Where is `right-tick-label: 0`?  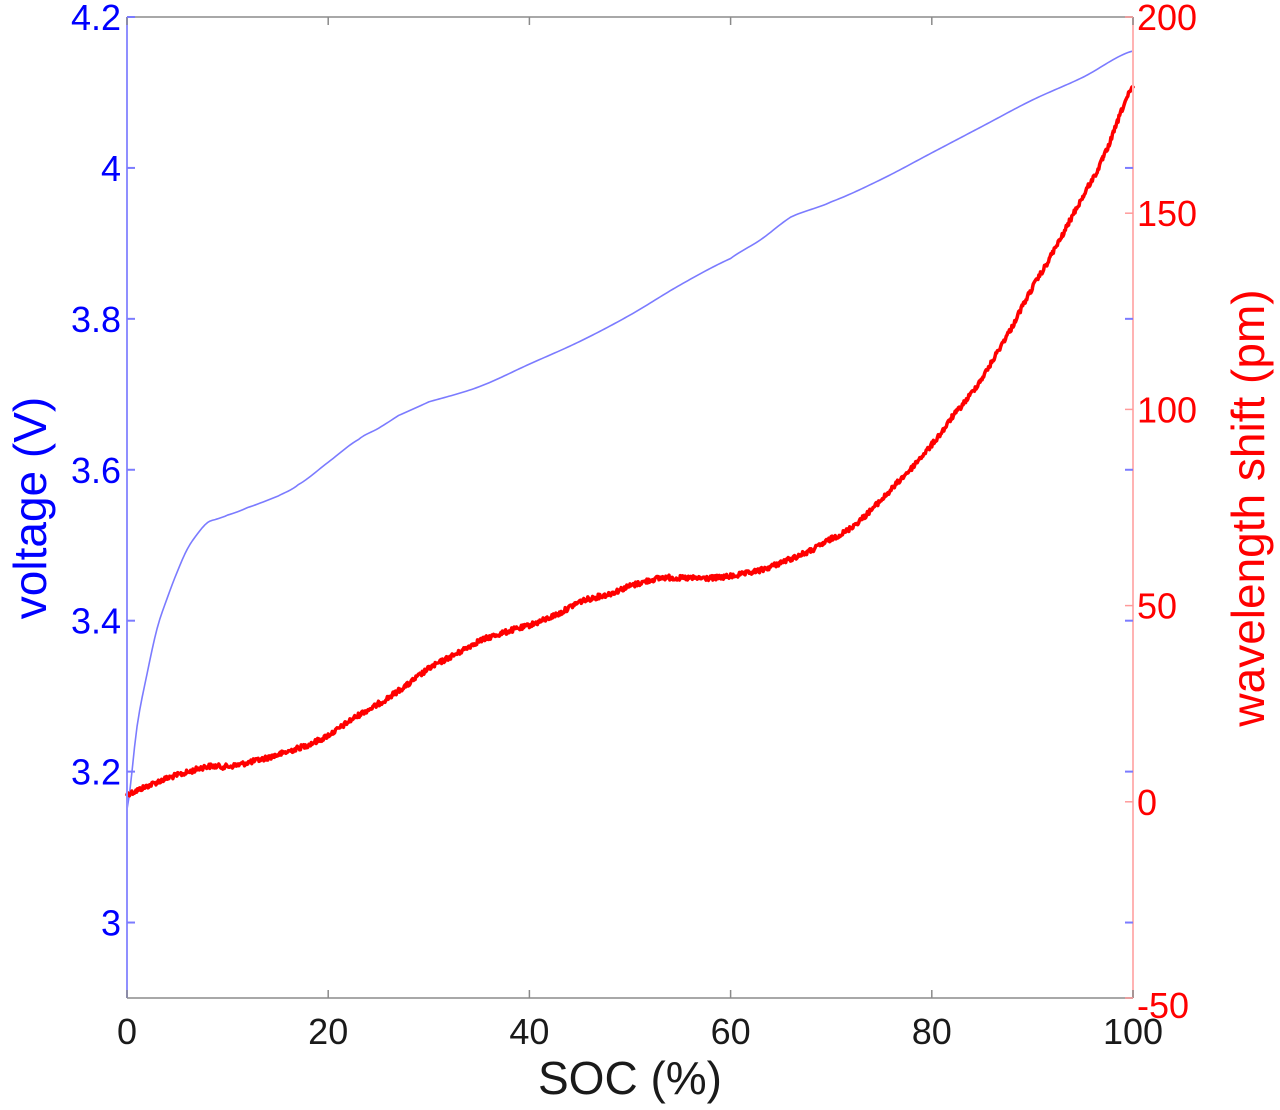
right-tick-label: 0 is located at coordinates (1147, 802).